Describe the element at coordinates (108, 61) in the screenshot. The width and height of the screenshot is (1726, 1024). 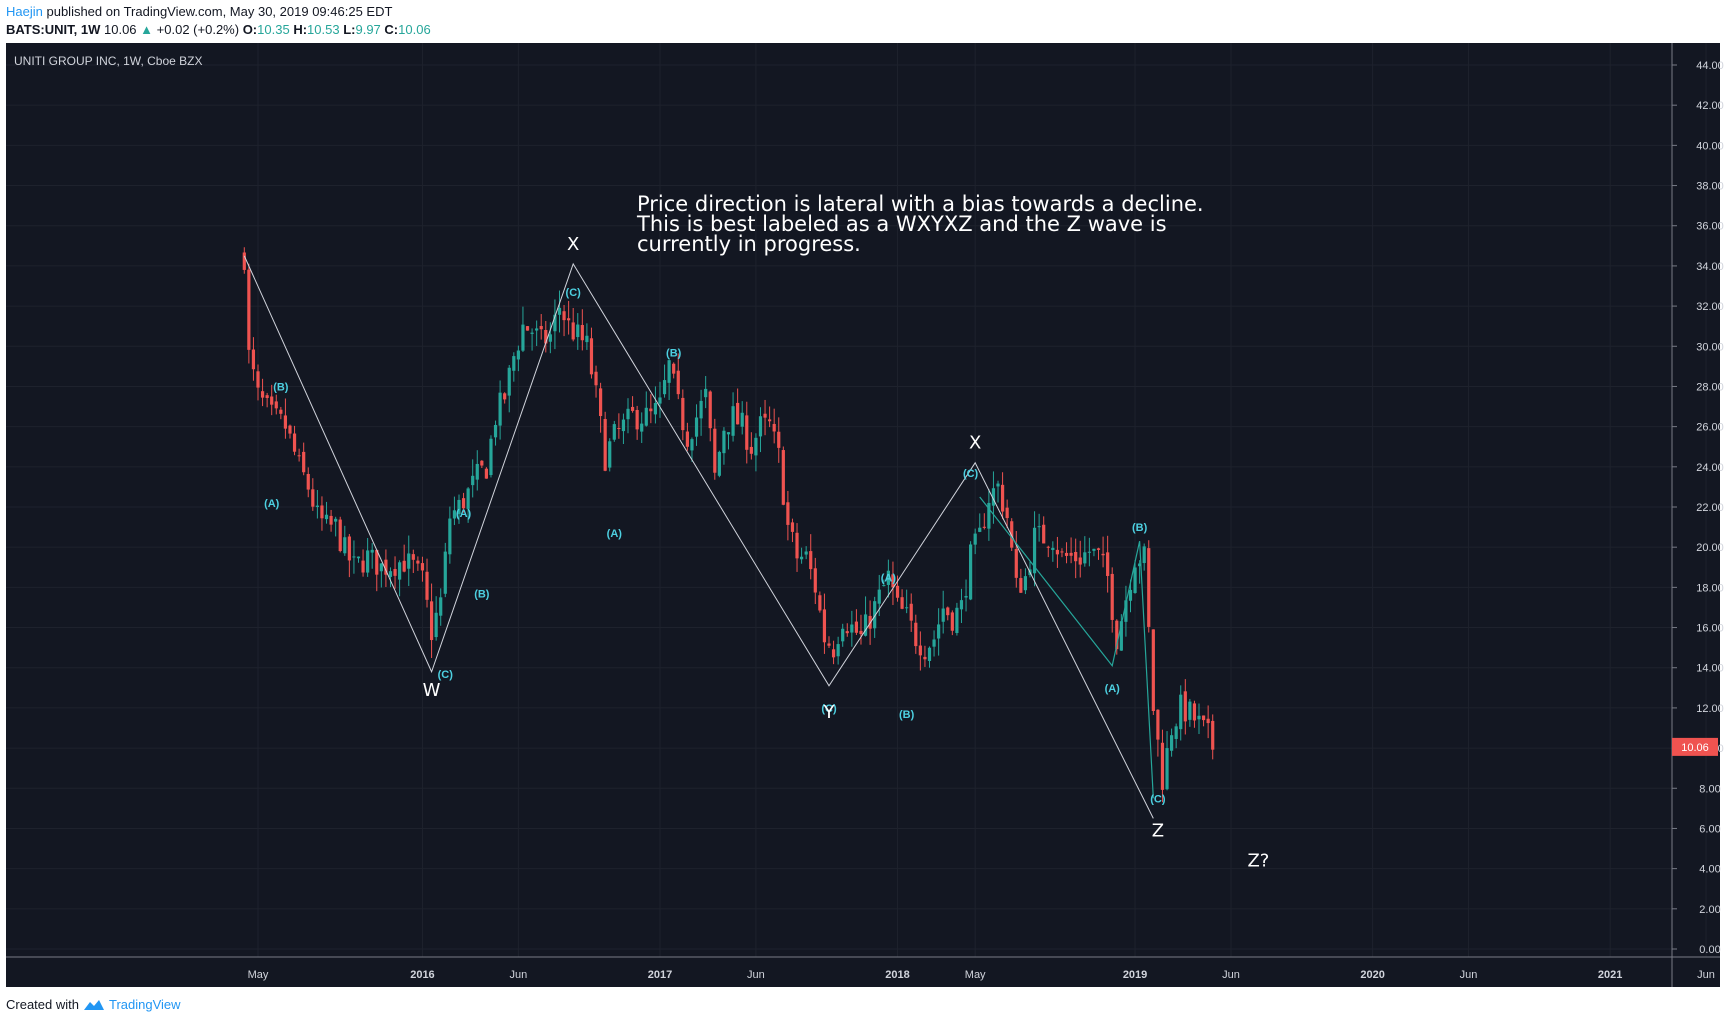
I see `chart-title: UNITI GROUP INC, 1W, Cboe BZX` at that location.